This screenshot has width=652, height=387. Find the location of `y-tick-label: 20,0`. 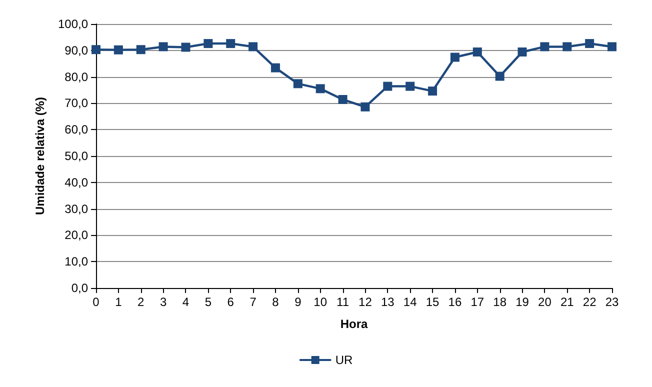

y-tick-label: 20,0 is located at coordinates (76, 235).